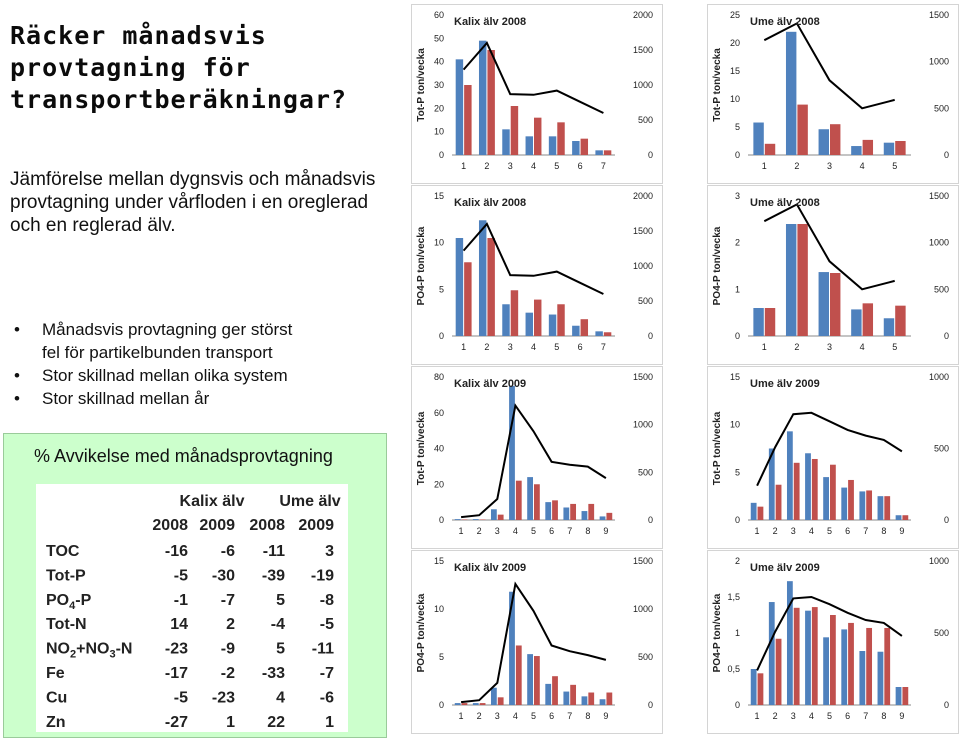 The width and height of the screenshot is (960, 738). What do you see at coordinates (230, 624) in the screenshot?
I see `table-cell: 2` at bounding box center [230, 624].